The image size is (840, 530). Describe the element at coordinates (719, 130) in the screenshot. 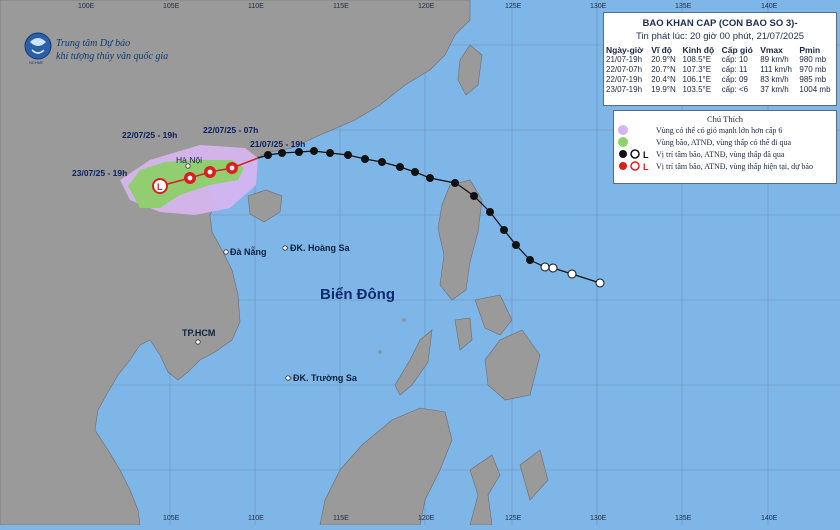

I see `legend-text: Vùng có thể có gió mạnh lớn hơn cấp 6` at that location.